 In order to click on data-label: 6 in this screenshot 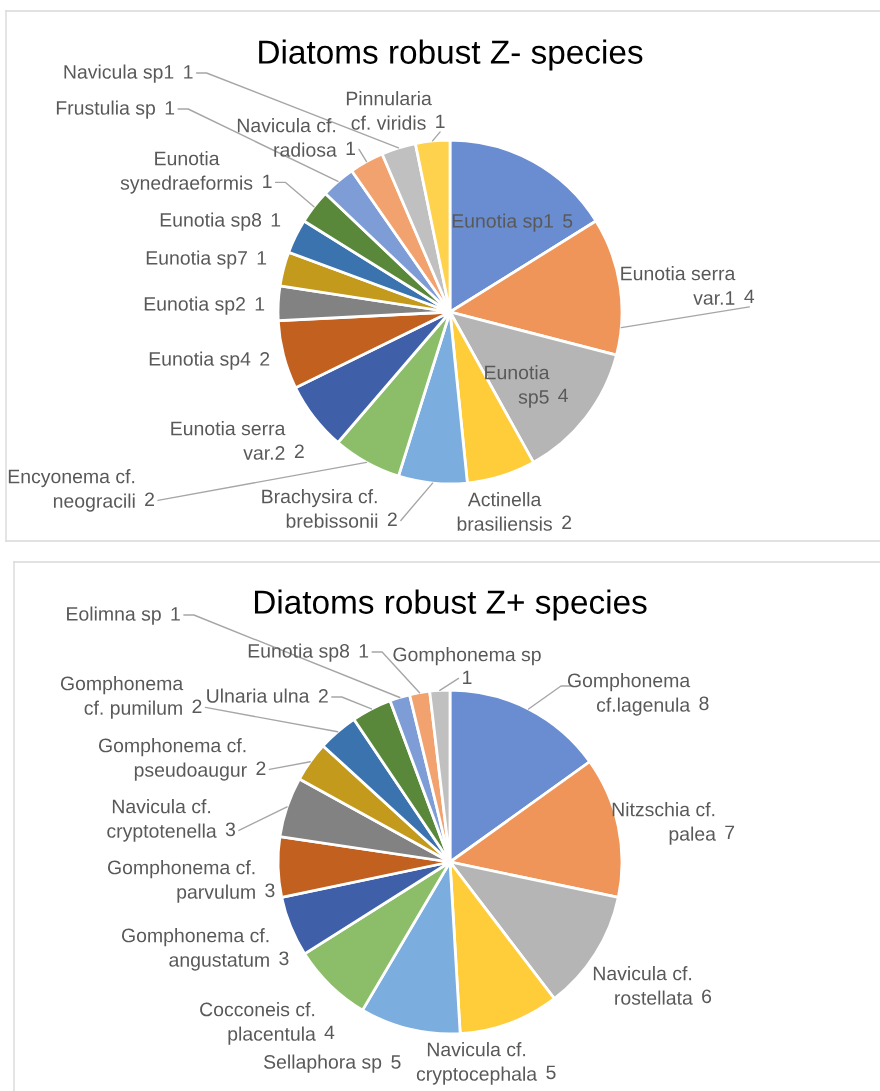, I will do `click(707, 996)`.